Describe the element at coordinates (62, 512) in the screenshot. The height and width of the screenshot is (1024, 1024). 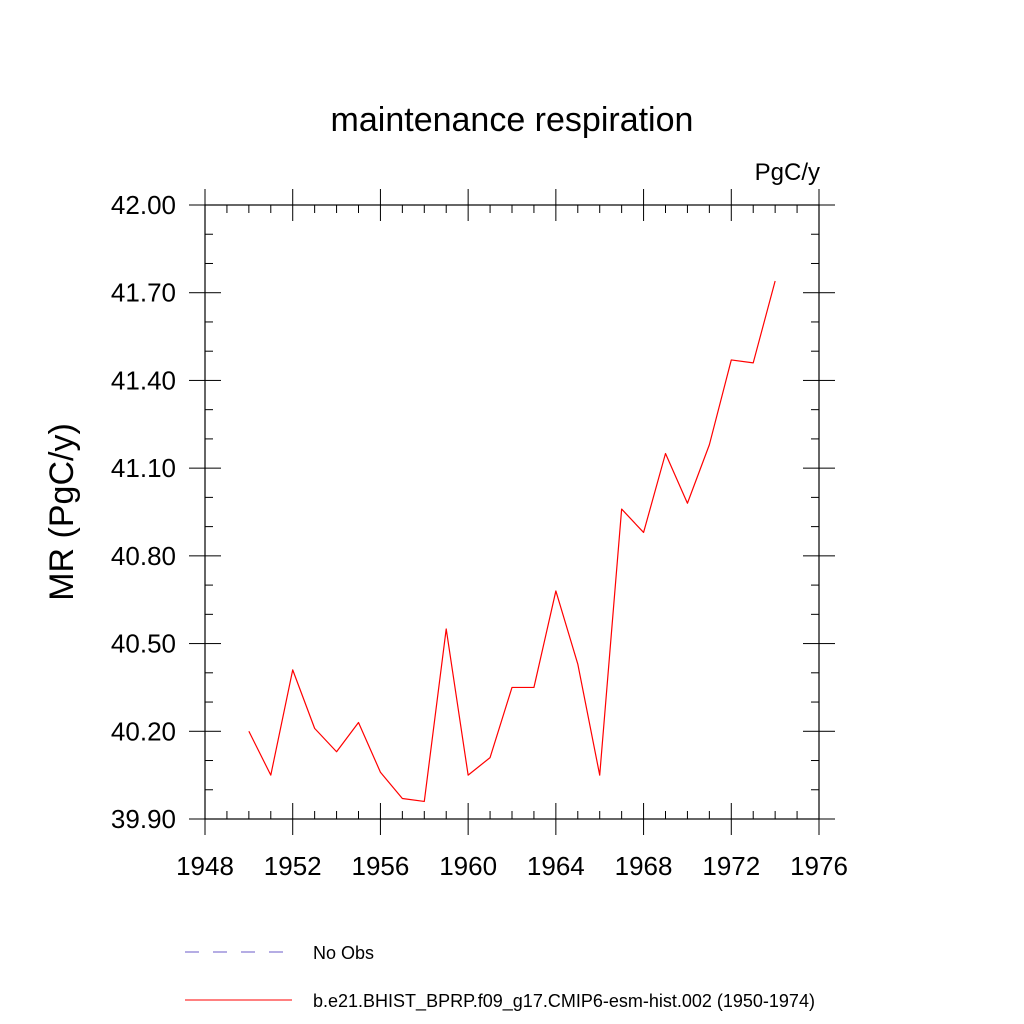
I see `y-axis-label: MR (PgC/y)` at that location.